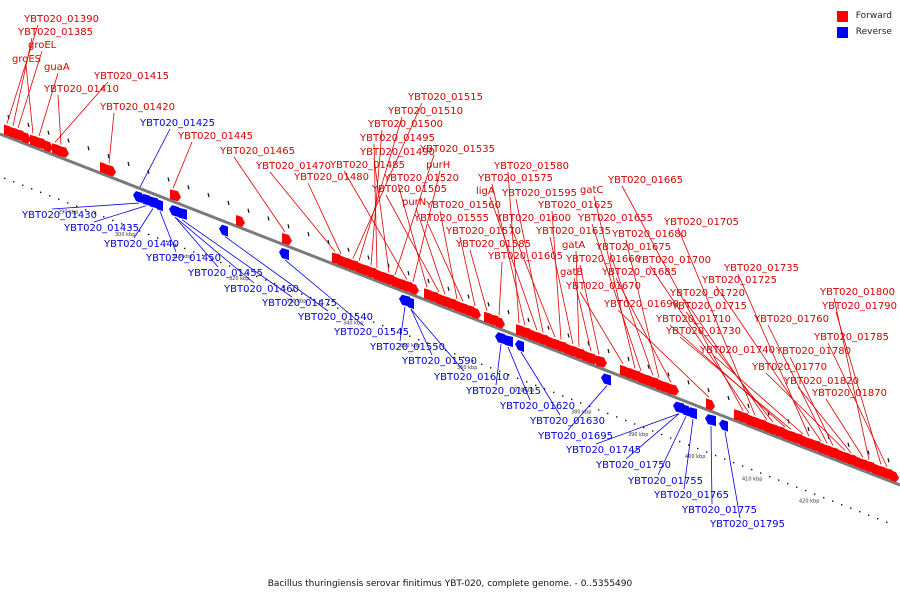 The height and width of the screenshot is (600, 900). What do you see at coordinates (813, 351) in the screenshot?
I see `forward-gene-label: YBT020_01780` at bounding box center [813, 351].